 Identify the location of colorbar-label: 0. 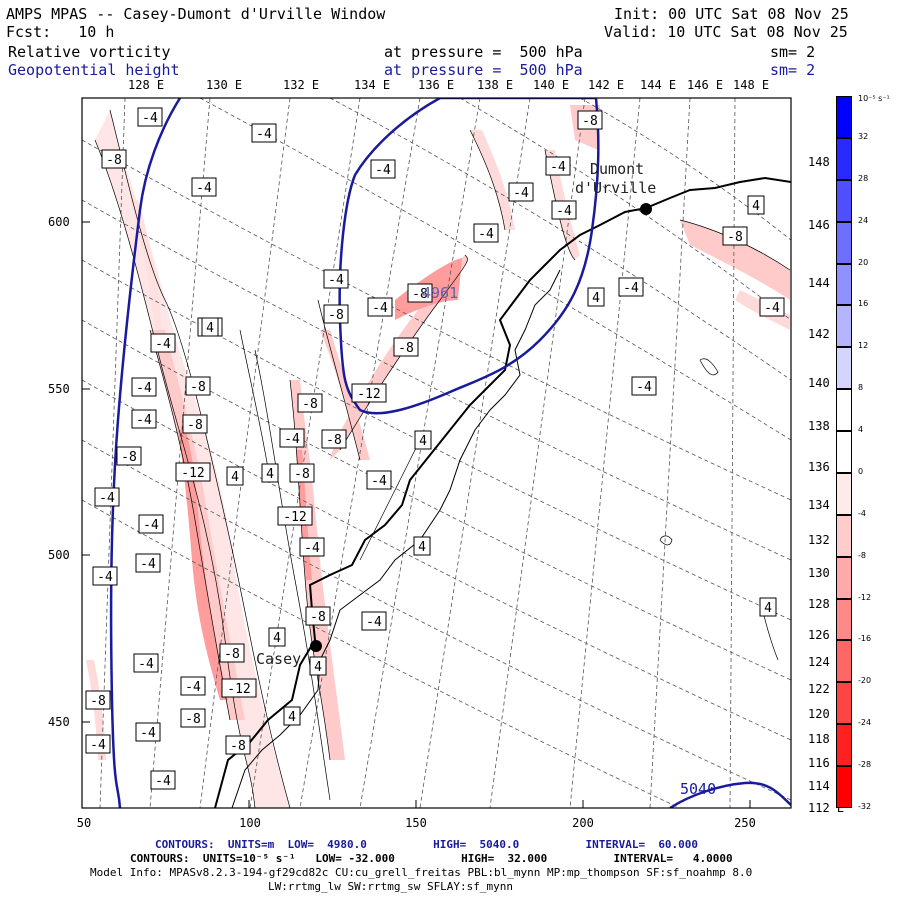
(861, 471).